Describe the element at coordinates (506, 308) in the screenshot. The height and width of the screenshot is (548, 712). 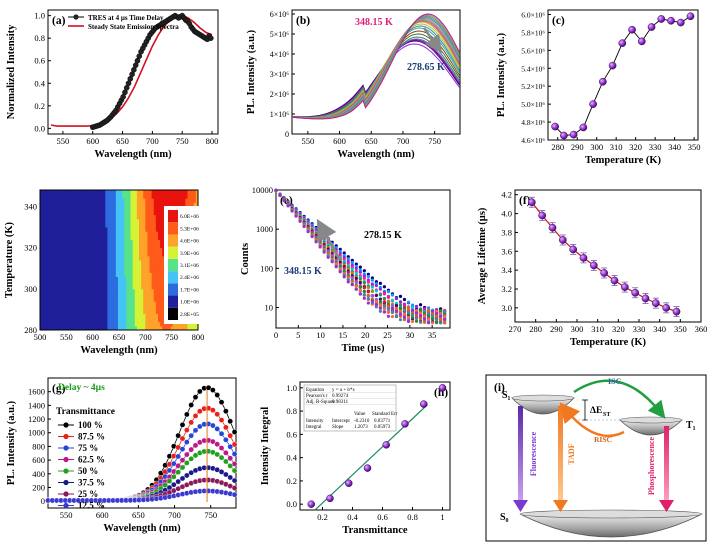
I see `y-tick-label: 3.0` at that location.